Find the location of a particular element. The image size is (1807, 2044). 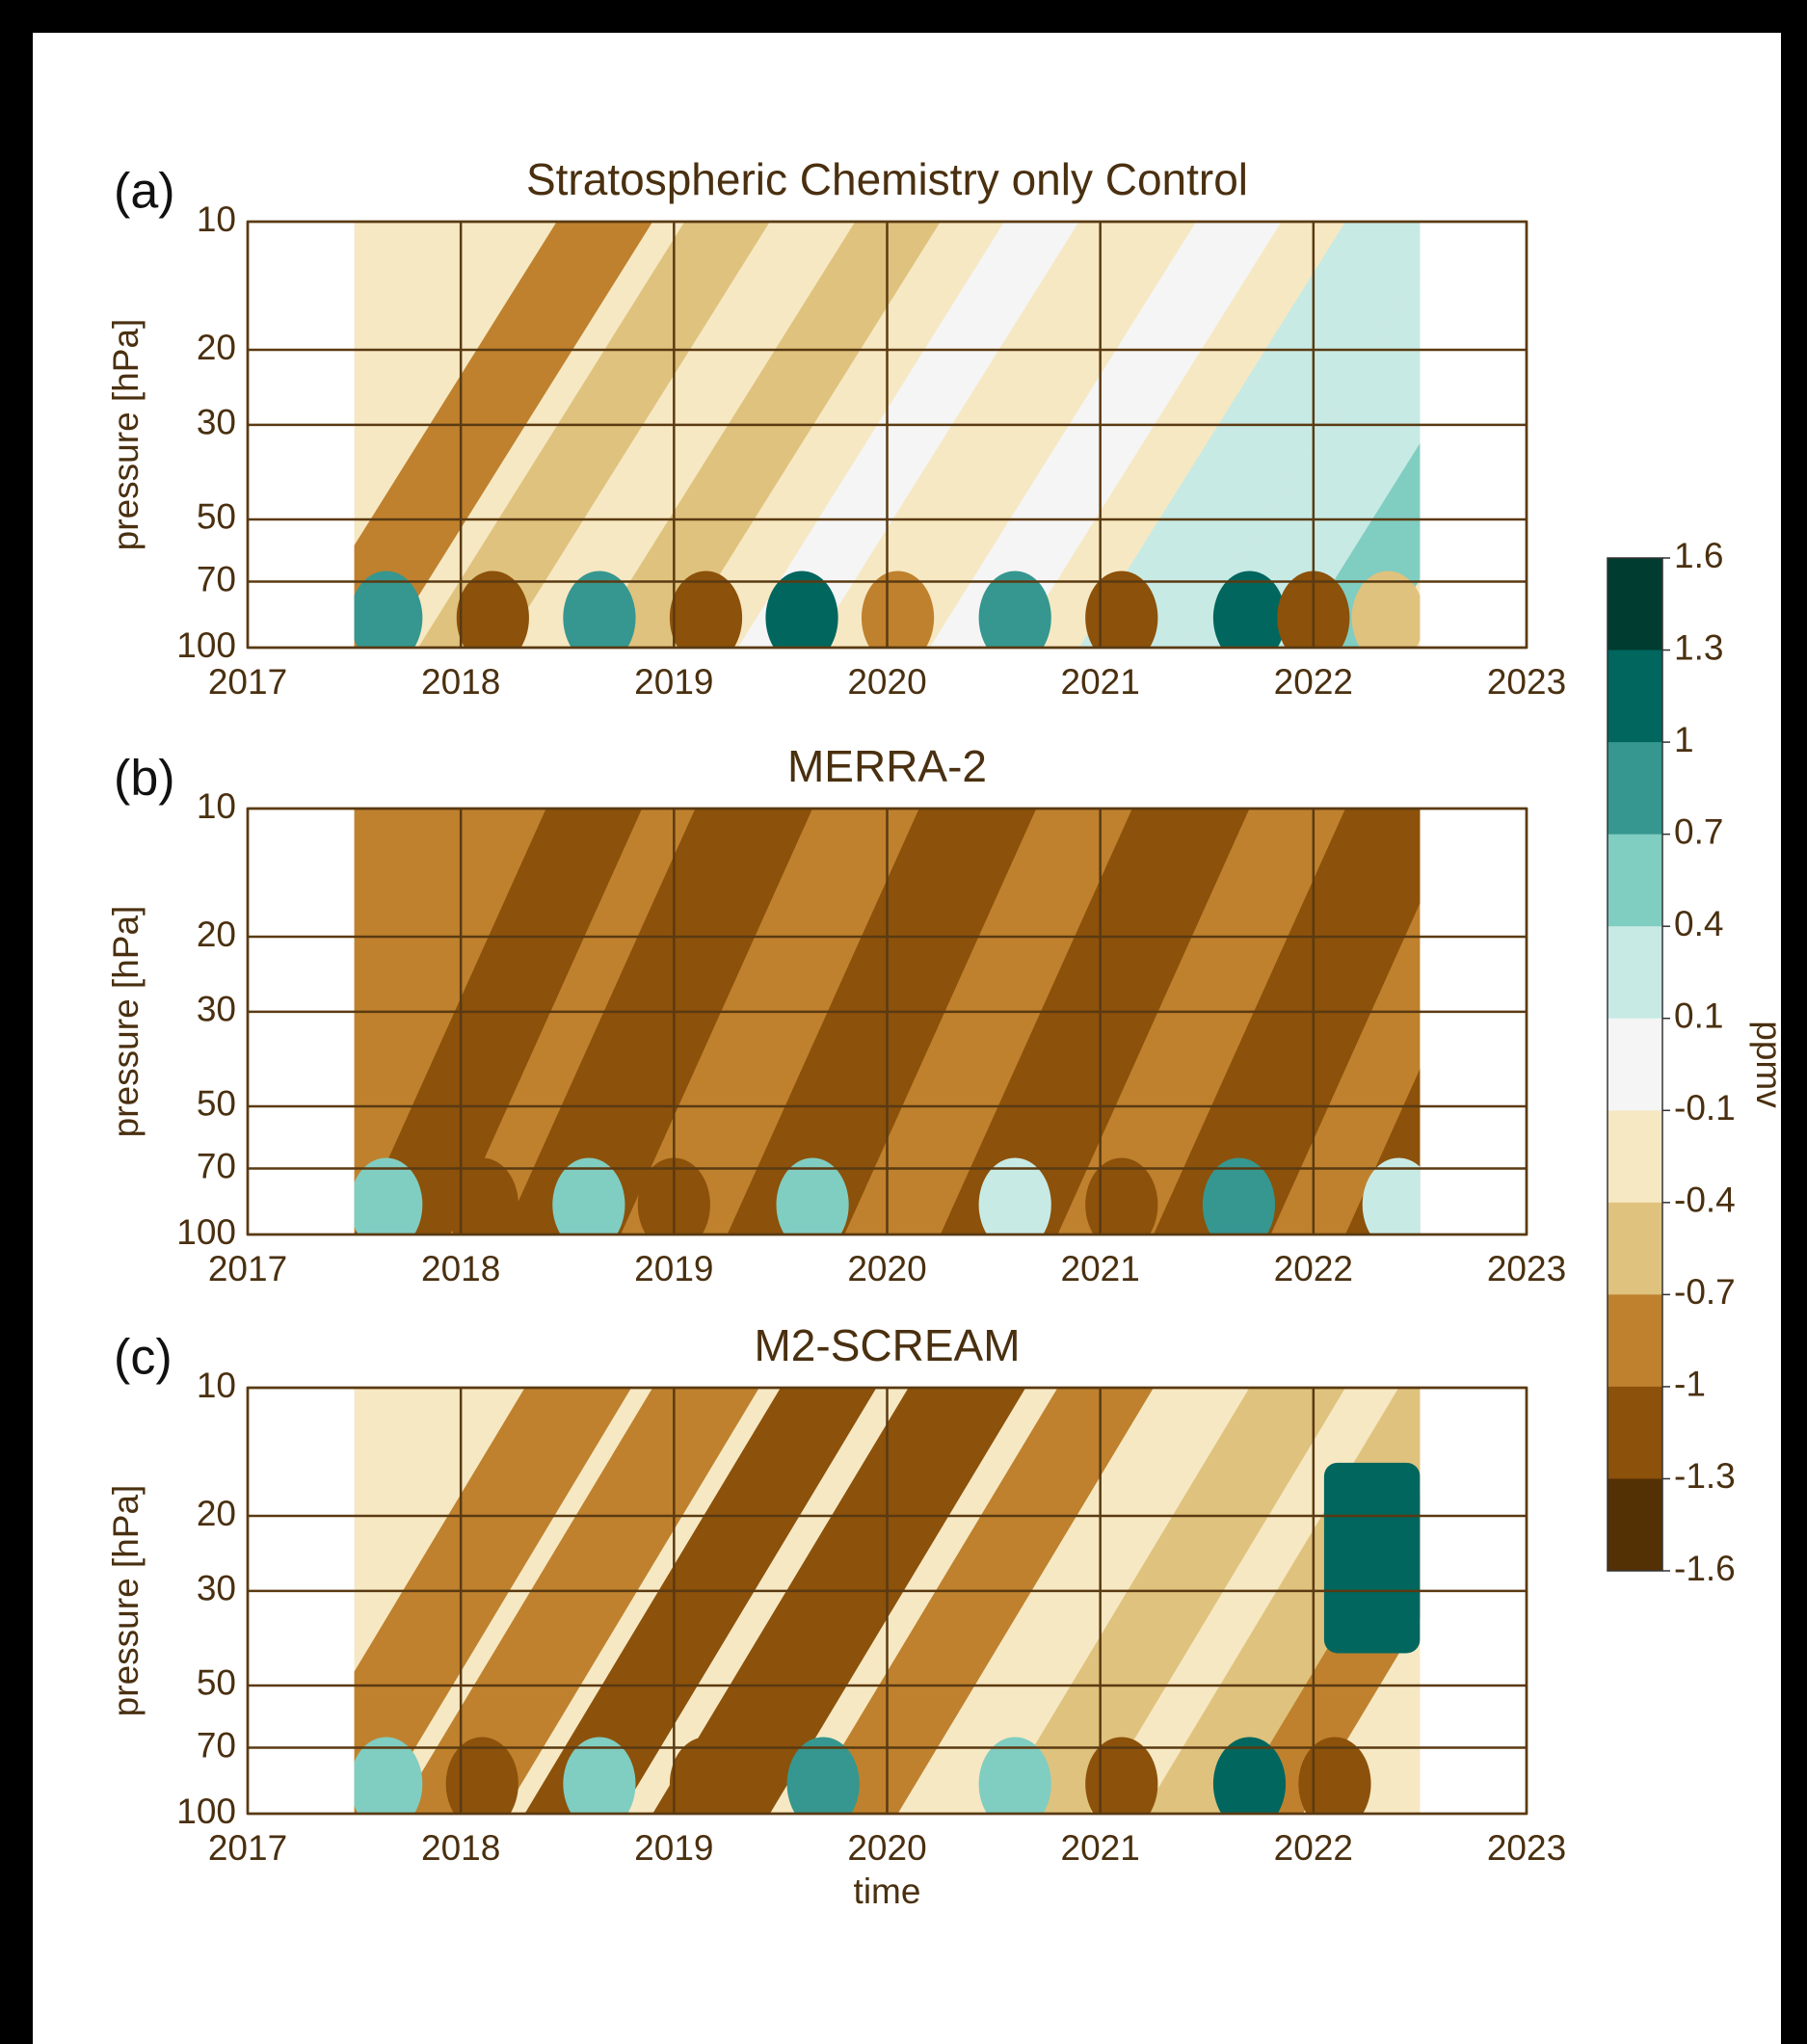

colorbar-tick-label: 1.6 is located at coordinates (1698, 555).